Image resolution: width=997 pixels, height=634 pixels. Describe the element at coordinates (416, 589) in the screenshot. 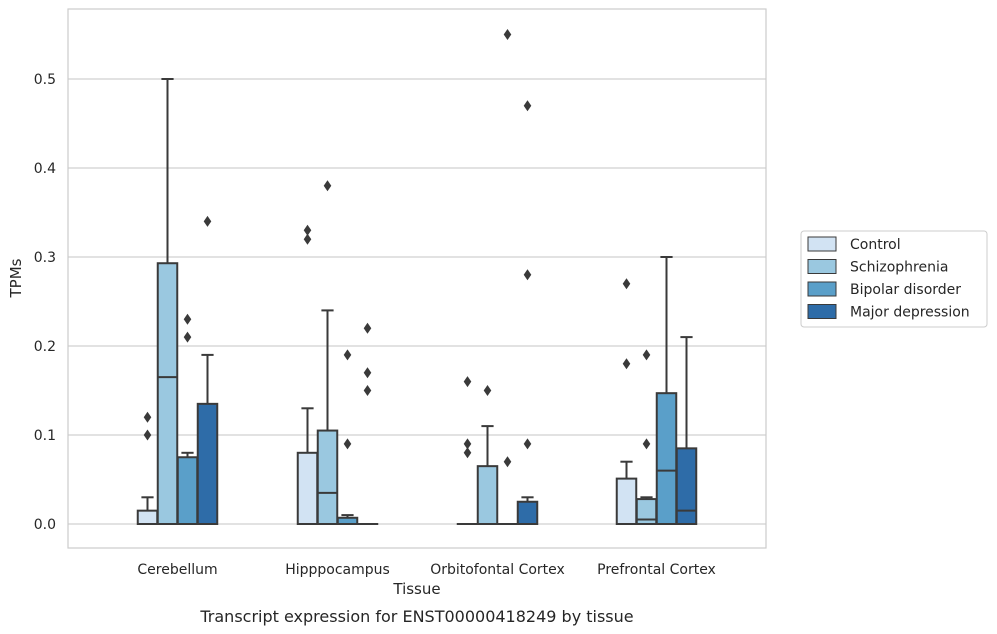

I see `x-axis-label: Tissue` at that location.